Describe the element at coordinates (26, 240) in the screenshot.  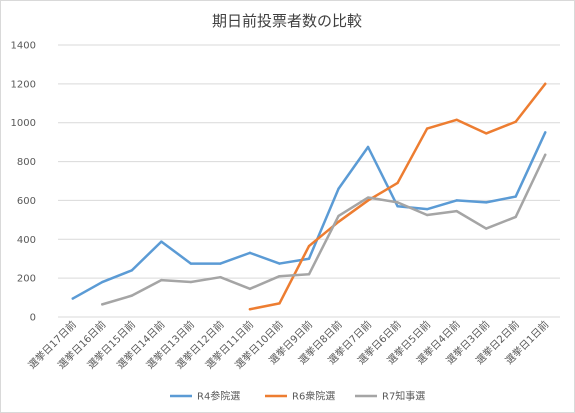
I see `y-tick-label: 400` at that location.